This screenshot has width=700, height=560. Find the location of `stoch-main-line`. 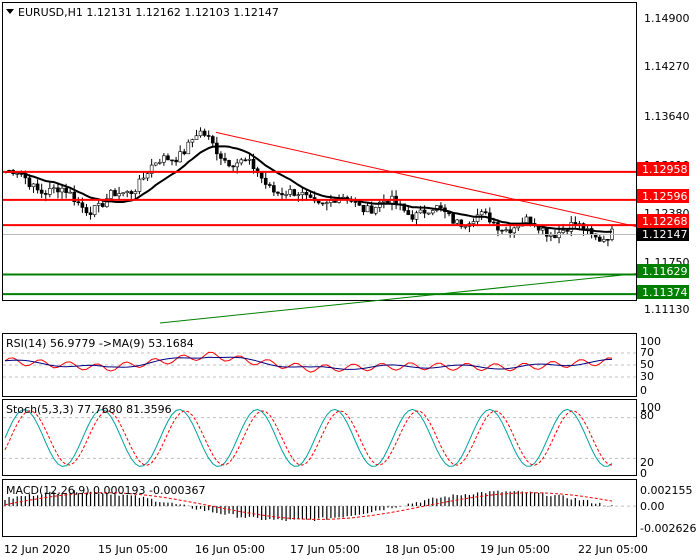

stoch-main-line is located at coordinates (308, 437).